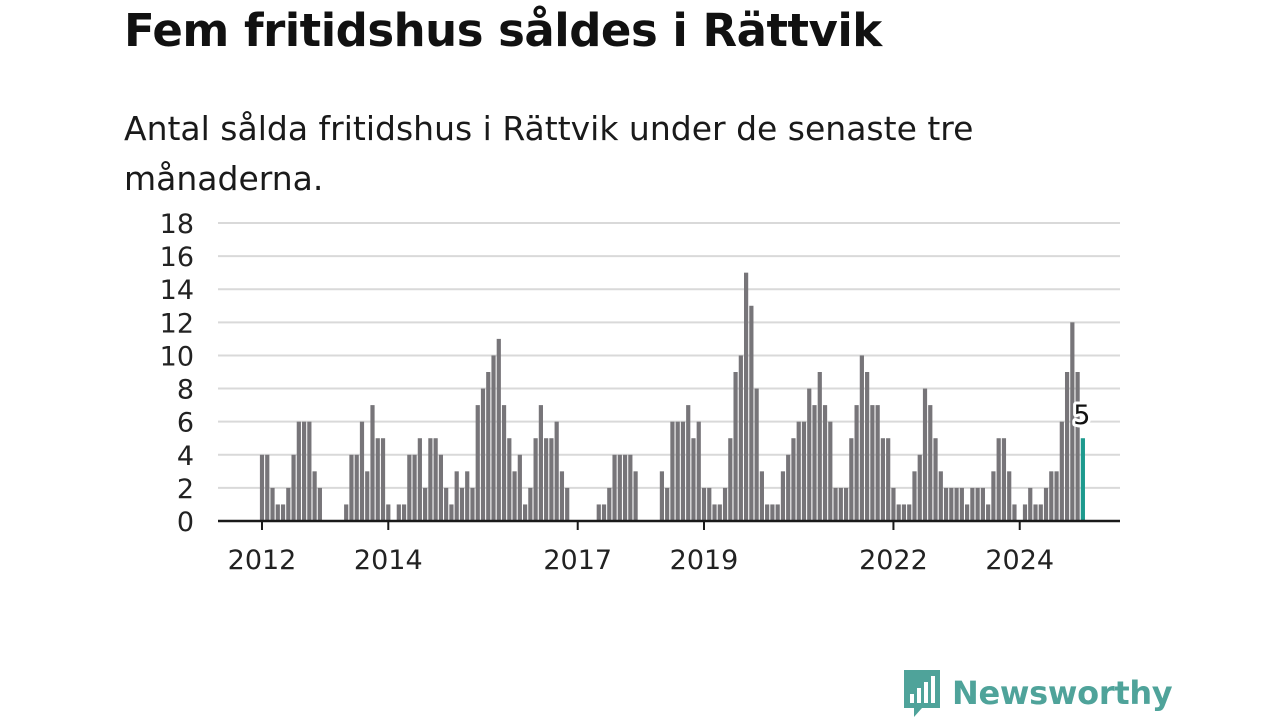 The image size is (1280, 720). What do you see at coordinates (893, 560) in the screenshot?
I see `x-tick-label: 2022` at bounding box center [893, 560].